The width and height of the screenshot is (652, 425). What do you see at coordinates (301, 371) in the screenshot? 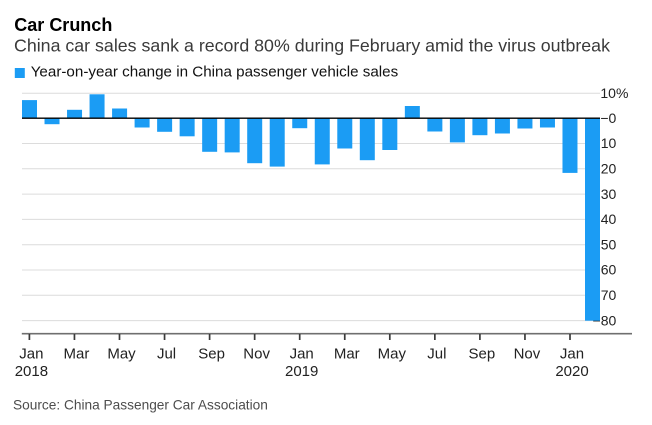
I see `svg-text: 2019` at bounding box center [301, 371].